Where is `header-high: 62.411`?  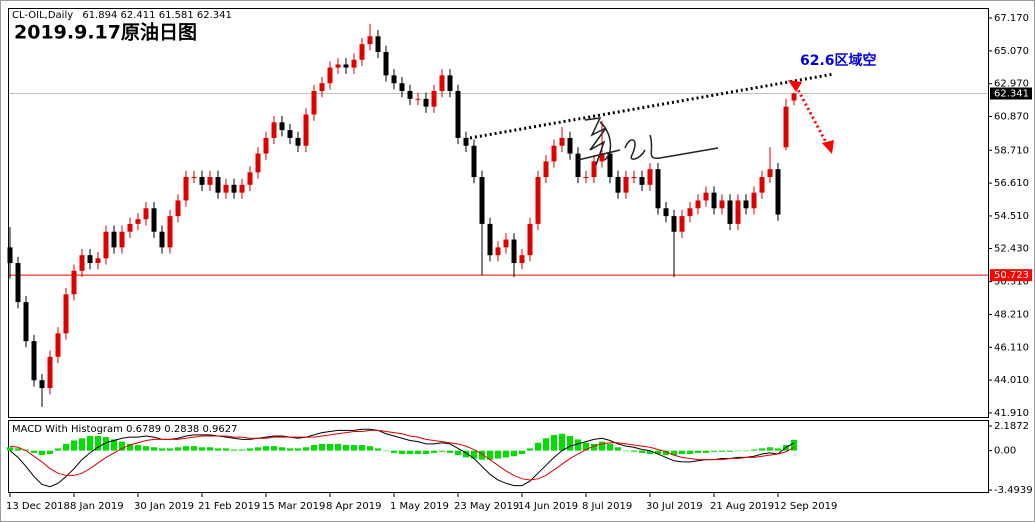 header-high: 62.411 is located at coordinates (138, 15).